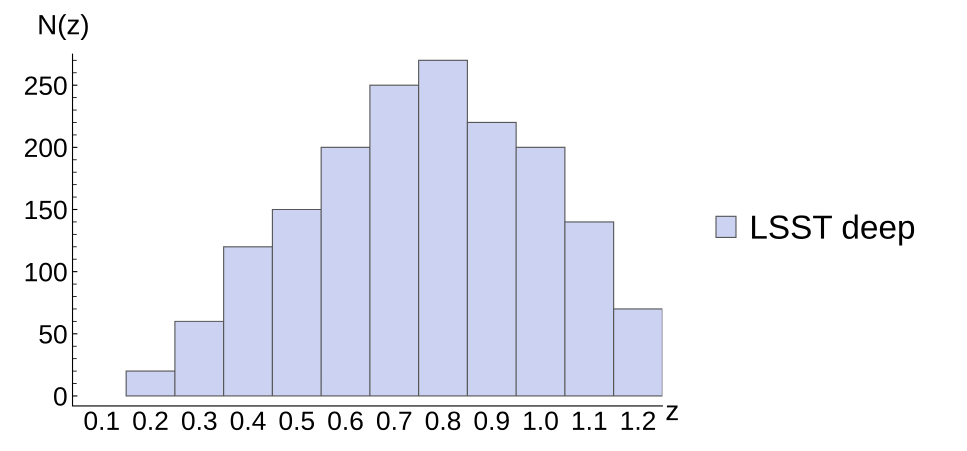 Image resolution: width=967 pixels, height=451 pixels. What do you see at coordinates (345, 420) in the screenshot?
I see `x-tick-label: 0.6` at bounding box center [345, 420].